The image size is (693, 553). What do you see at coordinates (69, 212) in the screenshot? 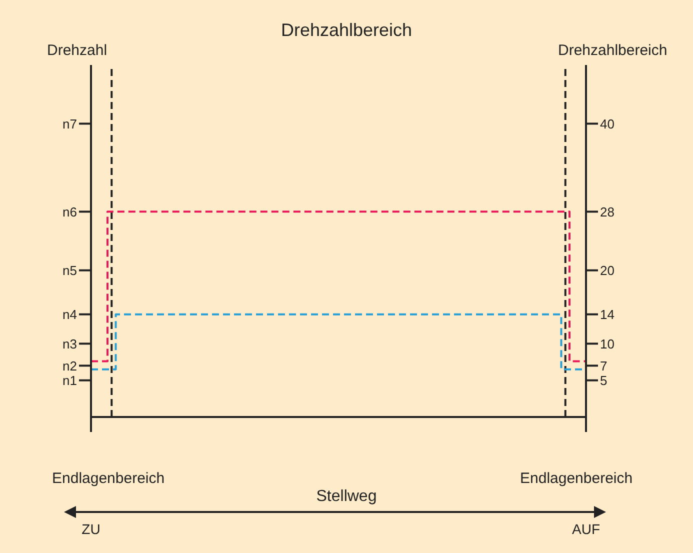
I see `text: n6` at bounding box center [69, 212].